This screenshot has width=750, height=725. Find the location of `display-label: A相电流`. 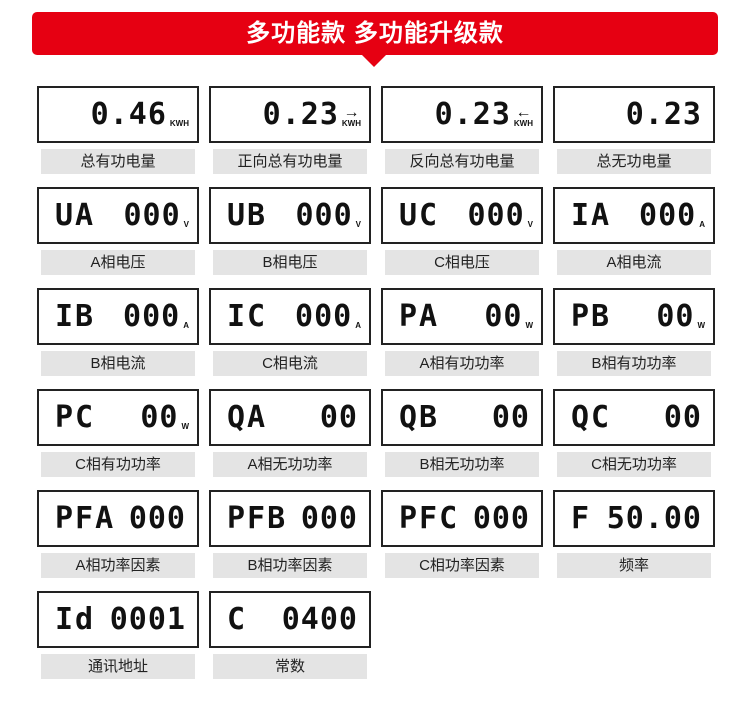

display-label: A相电流 is located at coordinates (634, 262).